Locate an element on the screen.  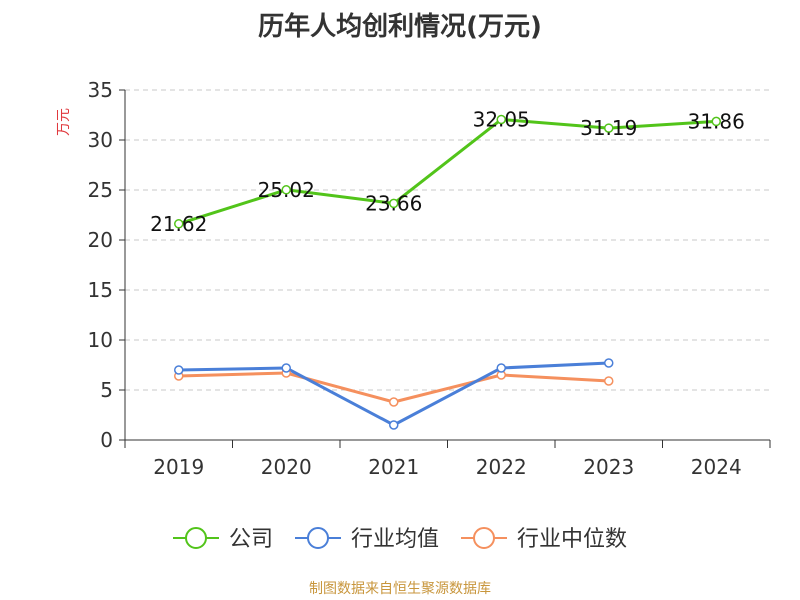
x-tick-label: 2020 is located at coordinates (286, 467).